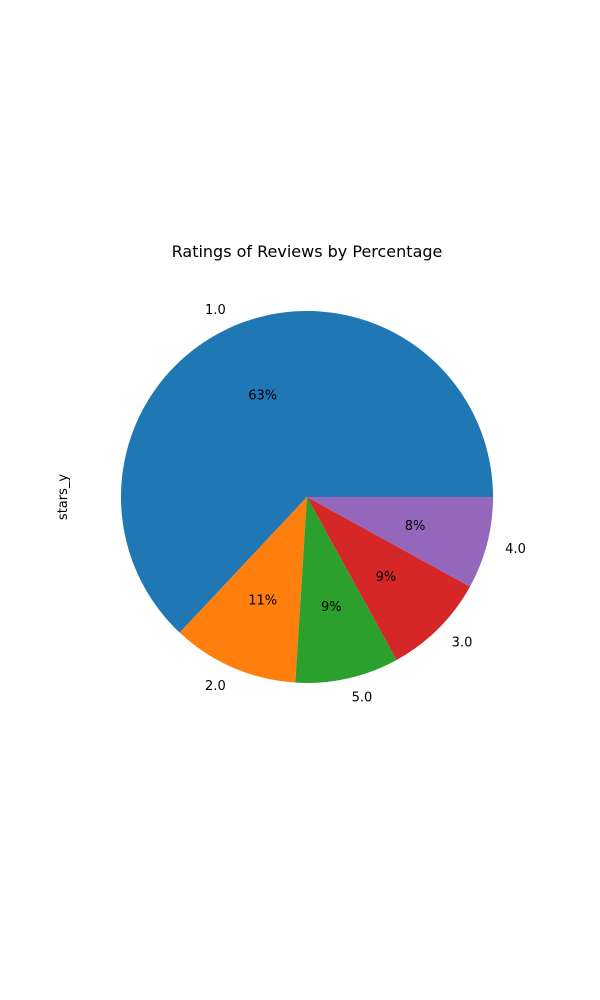 Image resolution: width=600 pixels, height=1000 pixels. I want to click on slice-percentage-2-0: 11%, so click(262, 600).